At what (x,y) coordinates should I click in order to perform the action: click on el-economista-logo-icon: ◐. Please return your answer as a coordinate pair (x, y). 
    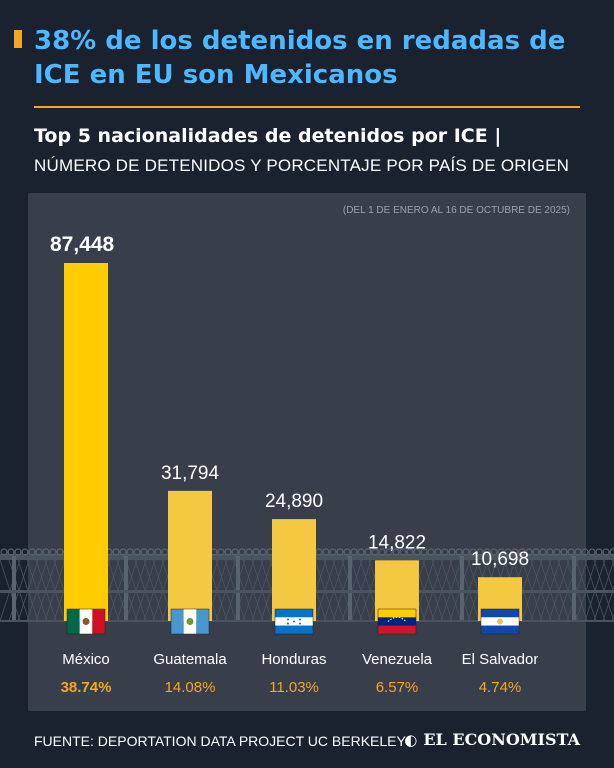
    Looking at the image, I should click on (411, 739).